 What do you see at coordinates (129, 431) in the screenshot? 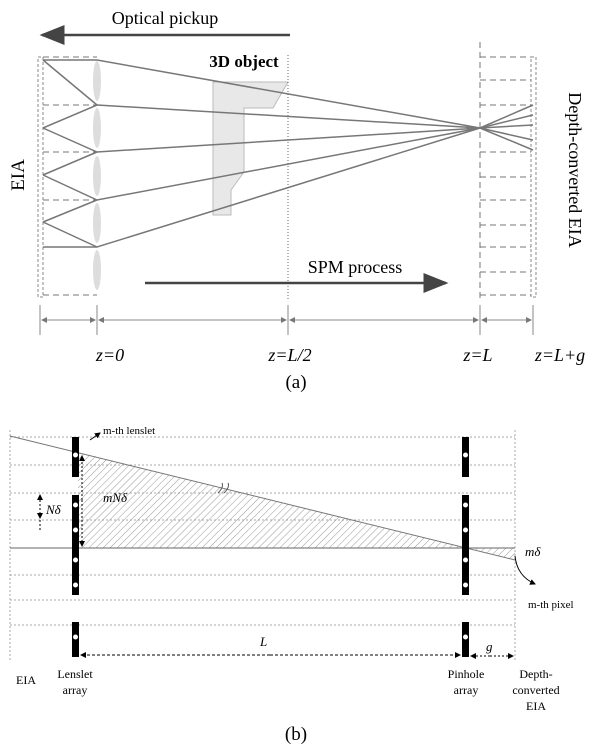
I see `lenslet-label: m-th lenslet` at bounding box center [129, 431].